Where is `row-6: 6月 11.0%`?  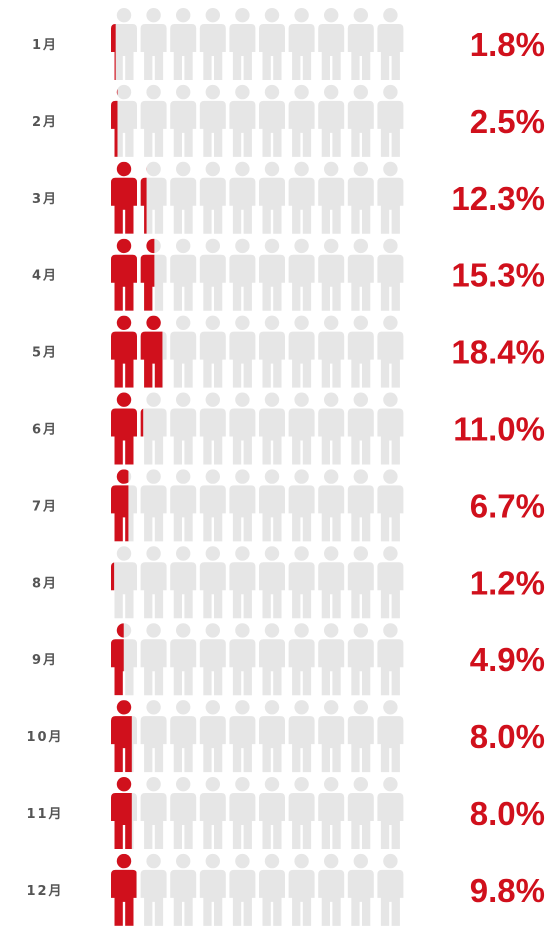 row-6: 6月 11.0% is located at coordinates (288, 428).